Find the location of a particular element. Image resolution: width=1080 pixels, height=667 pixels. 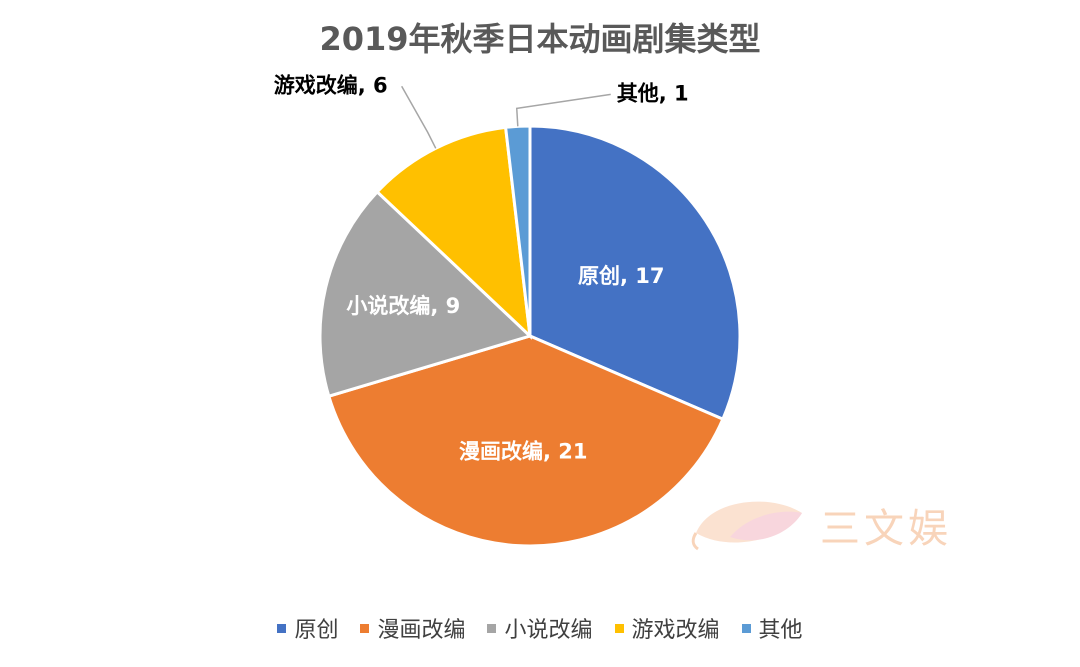

legend-item: 原创 is located at coordinates (307, 628).